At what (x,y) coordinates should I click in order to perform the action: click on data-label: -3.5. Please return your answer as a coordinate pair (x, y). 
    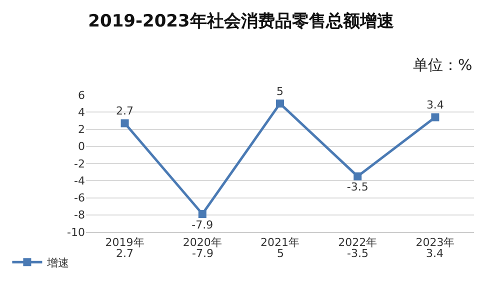
    Looking at the image, I should click on (357, 187).